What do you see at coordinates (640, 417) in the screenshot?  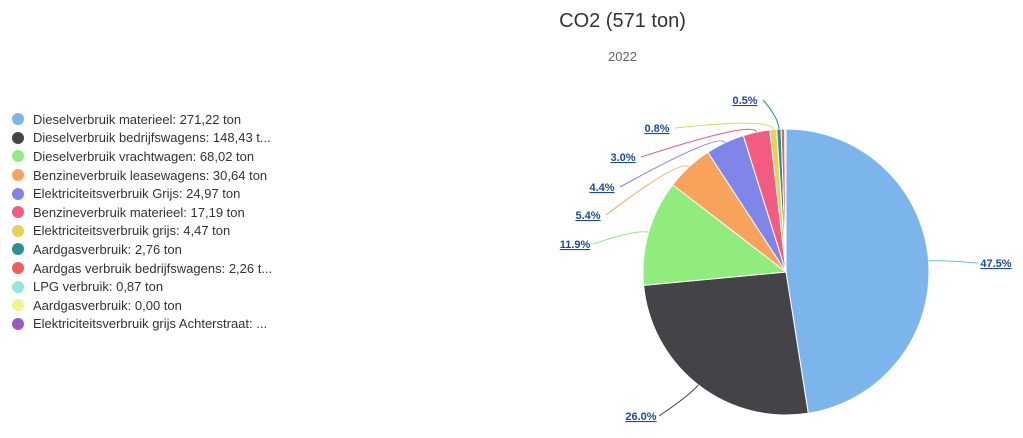 I see `data-label: 26.0%` at bounding box center [640, 417].